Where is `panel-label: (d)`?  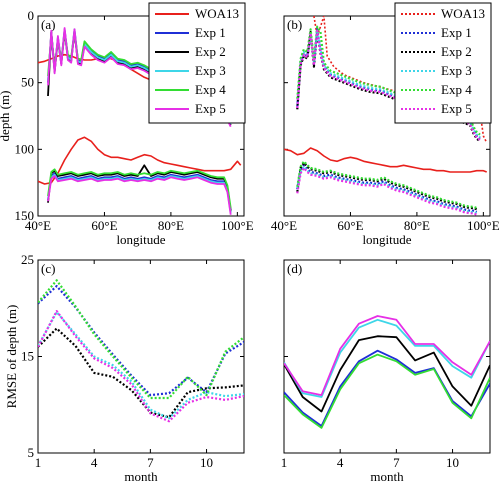 panel-label: (d) is located at coordinates (294, 268).